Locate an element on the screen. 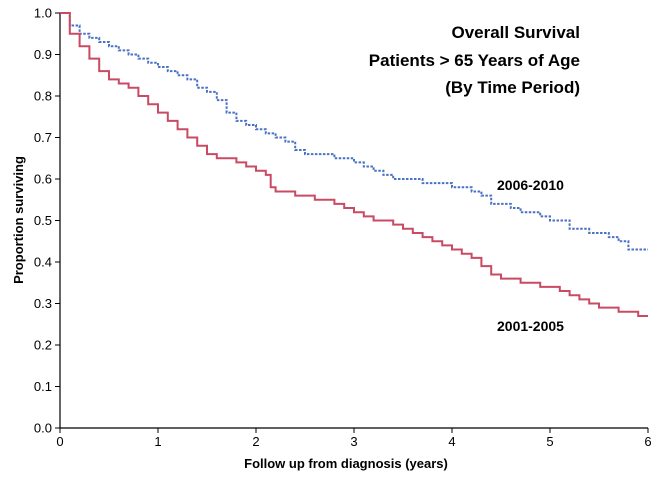 This screenshot has width=665, height=485. x-tick-label: 4 is located at coordinates (451, 441).